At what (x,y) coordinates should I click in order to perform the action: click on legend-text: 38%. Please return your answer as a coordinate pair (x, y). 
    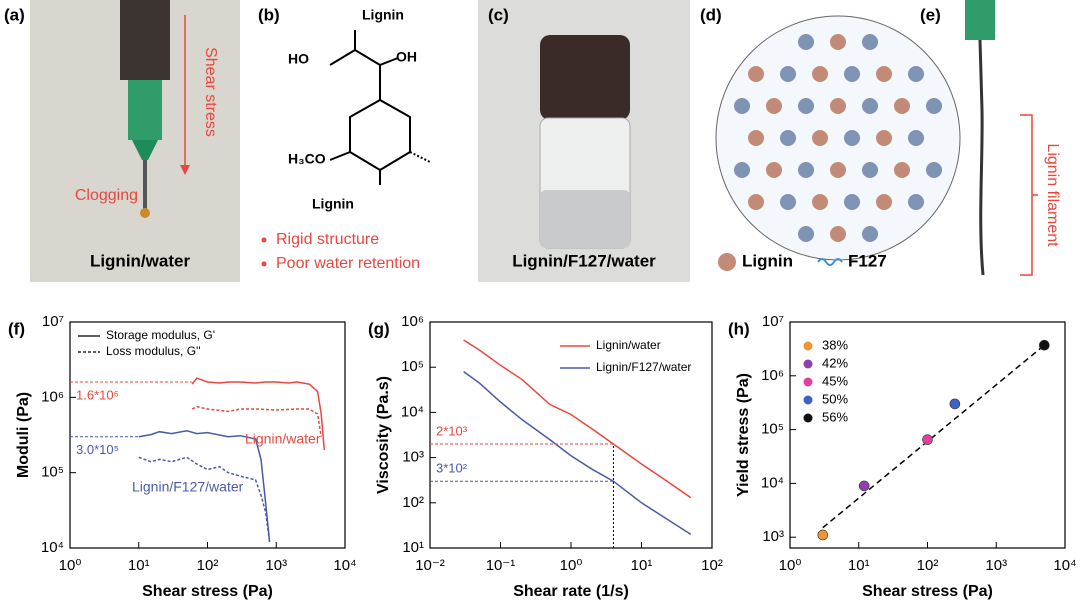
    Looking at the image, I should click on (835, 344).